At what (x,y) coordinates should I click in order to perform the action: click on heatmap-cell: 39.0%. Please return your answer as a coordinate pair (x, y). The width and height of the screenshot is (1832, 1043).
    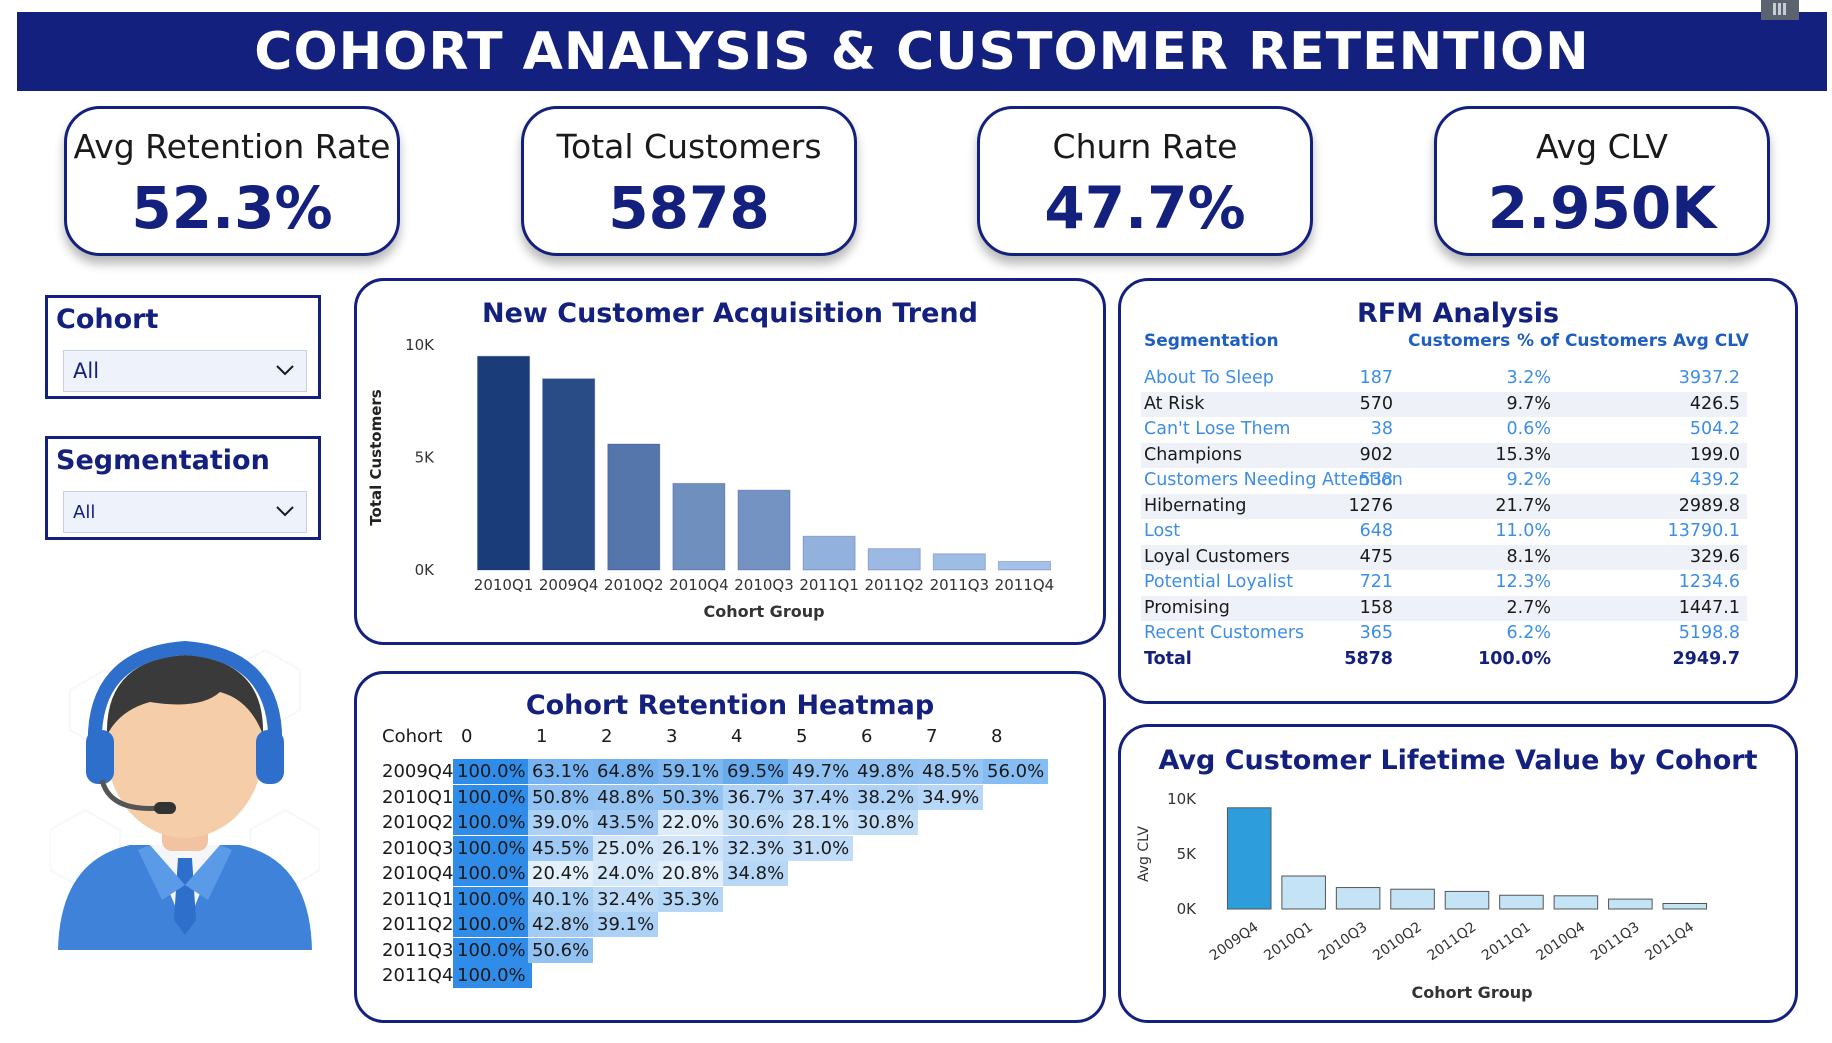
    Looking at the image, I should click on (560, 822).